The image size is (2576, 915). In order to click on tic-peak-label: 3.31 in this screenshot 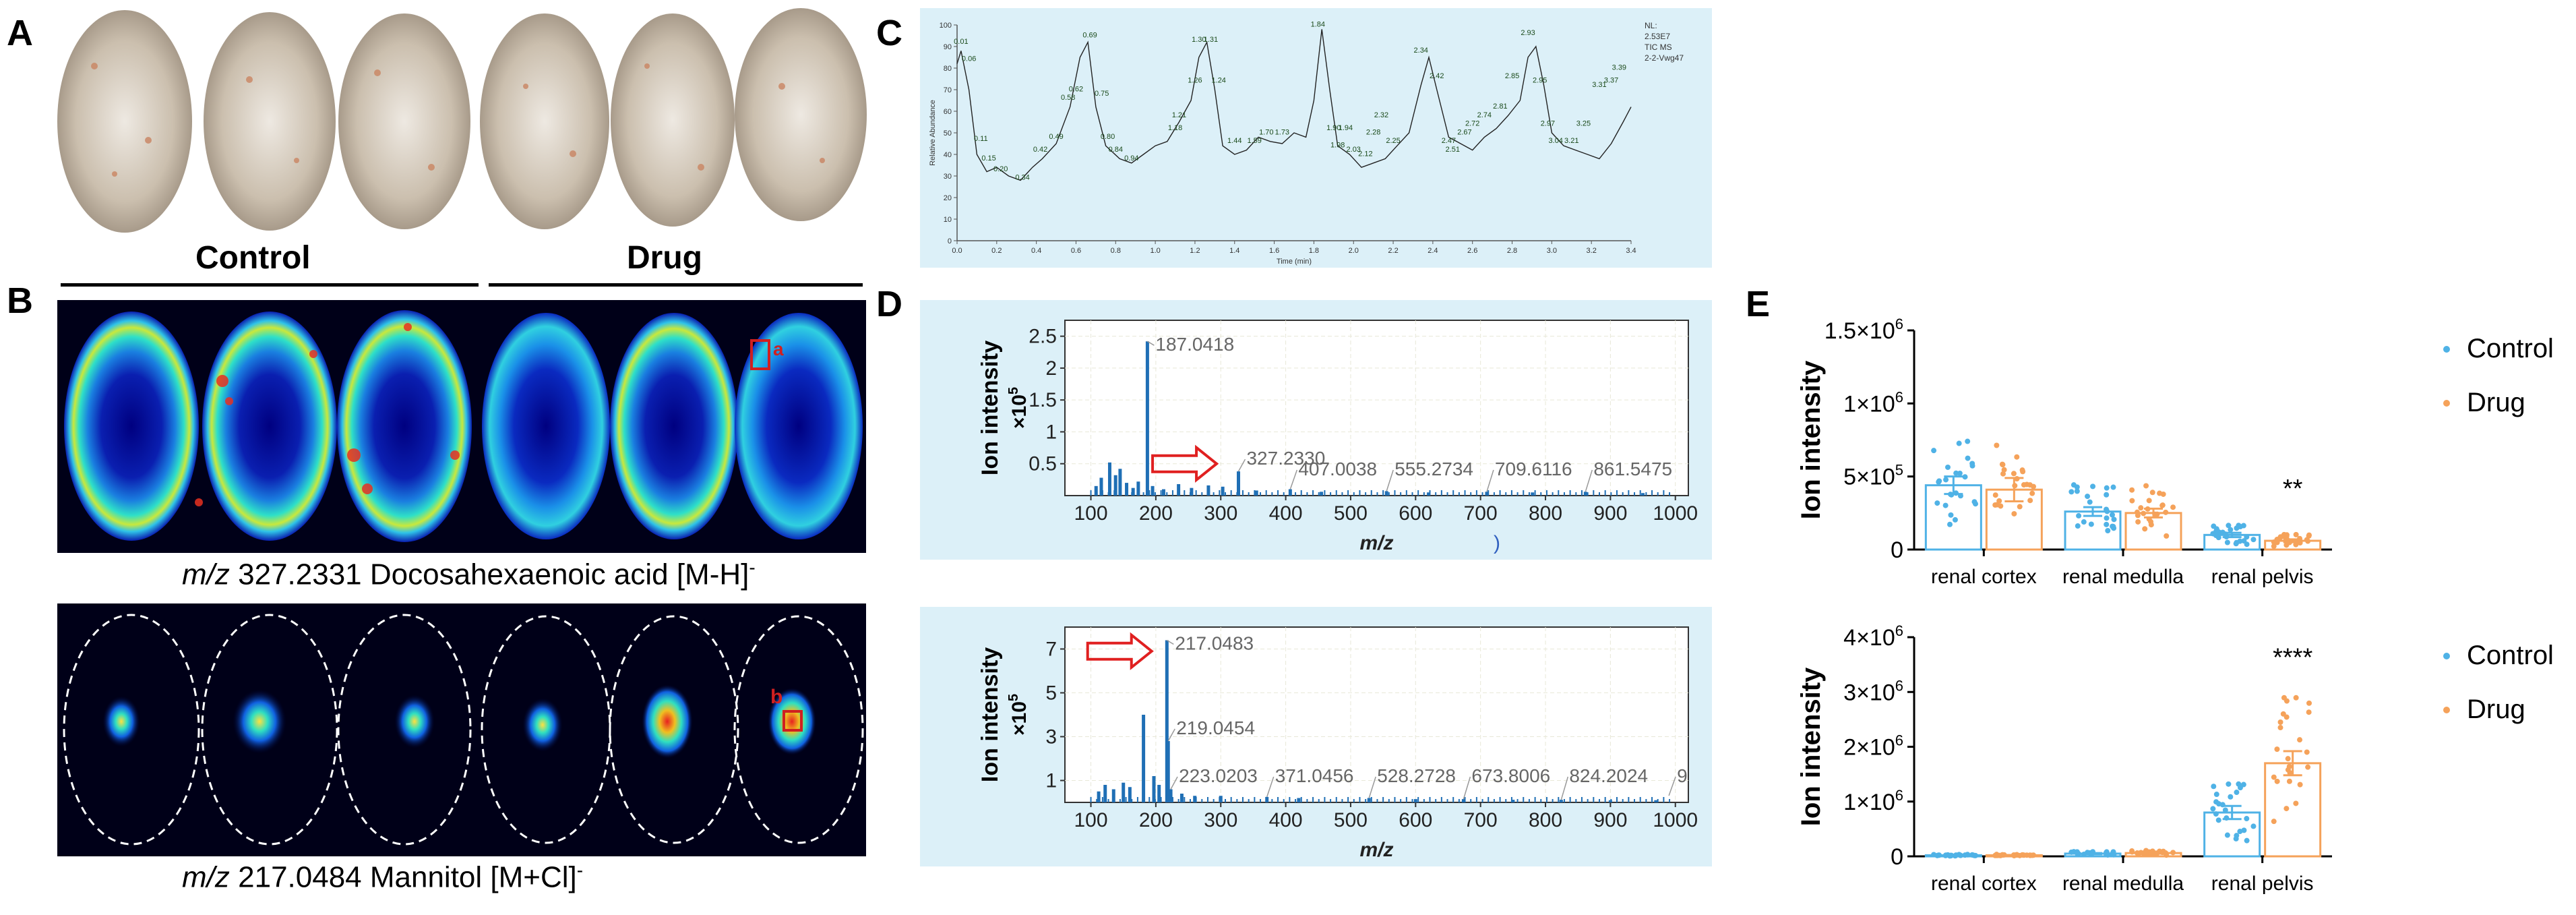, I will do `click(1599, 85)`.